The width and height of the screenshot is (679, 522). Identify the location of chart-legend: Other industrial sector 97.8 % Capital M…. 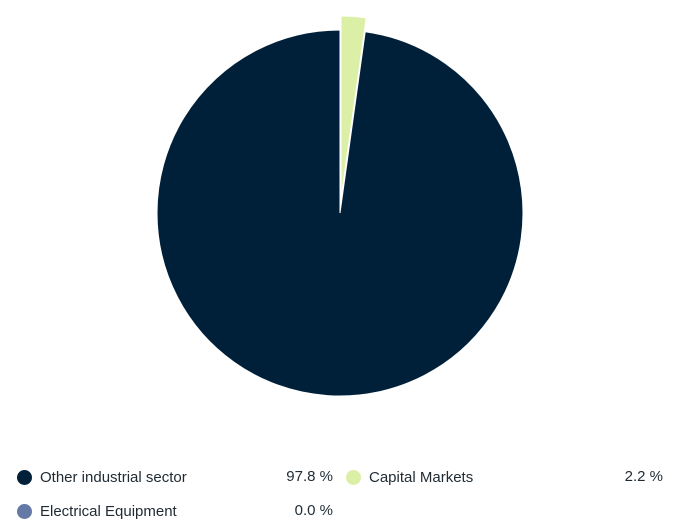
(339, 491).